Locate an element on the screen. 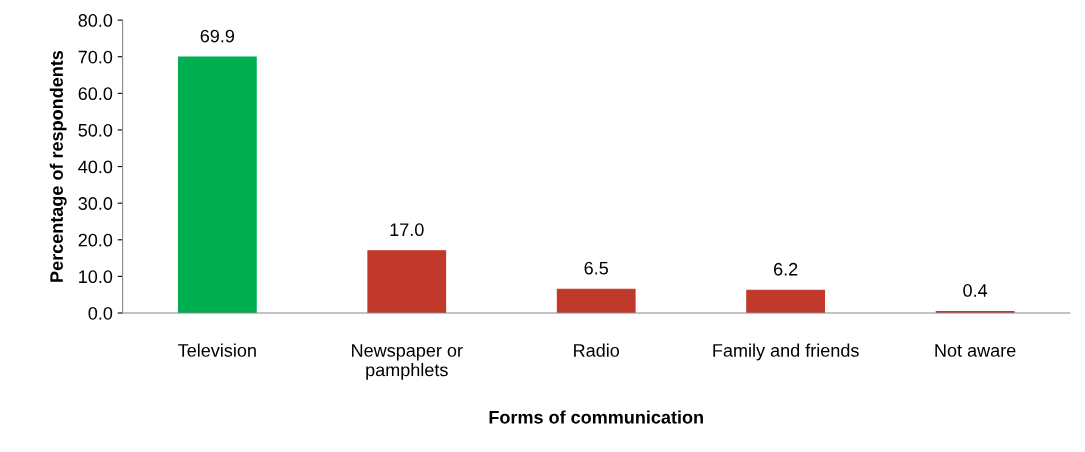 This screenshot has width=1085, height=452. y-tick-label: 30.0 is located at coordinates (95, 203).